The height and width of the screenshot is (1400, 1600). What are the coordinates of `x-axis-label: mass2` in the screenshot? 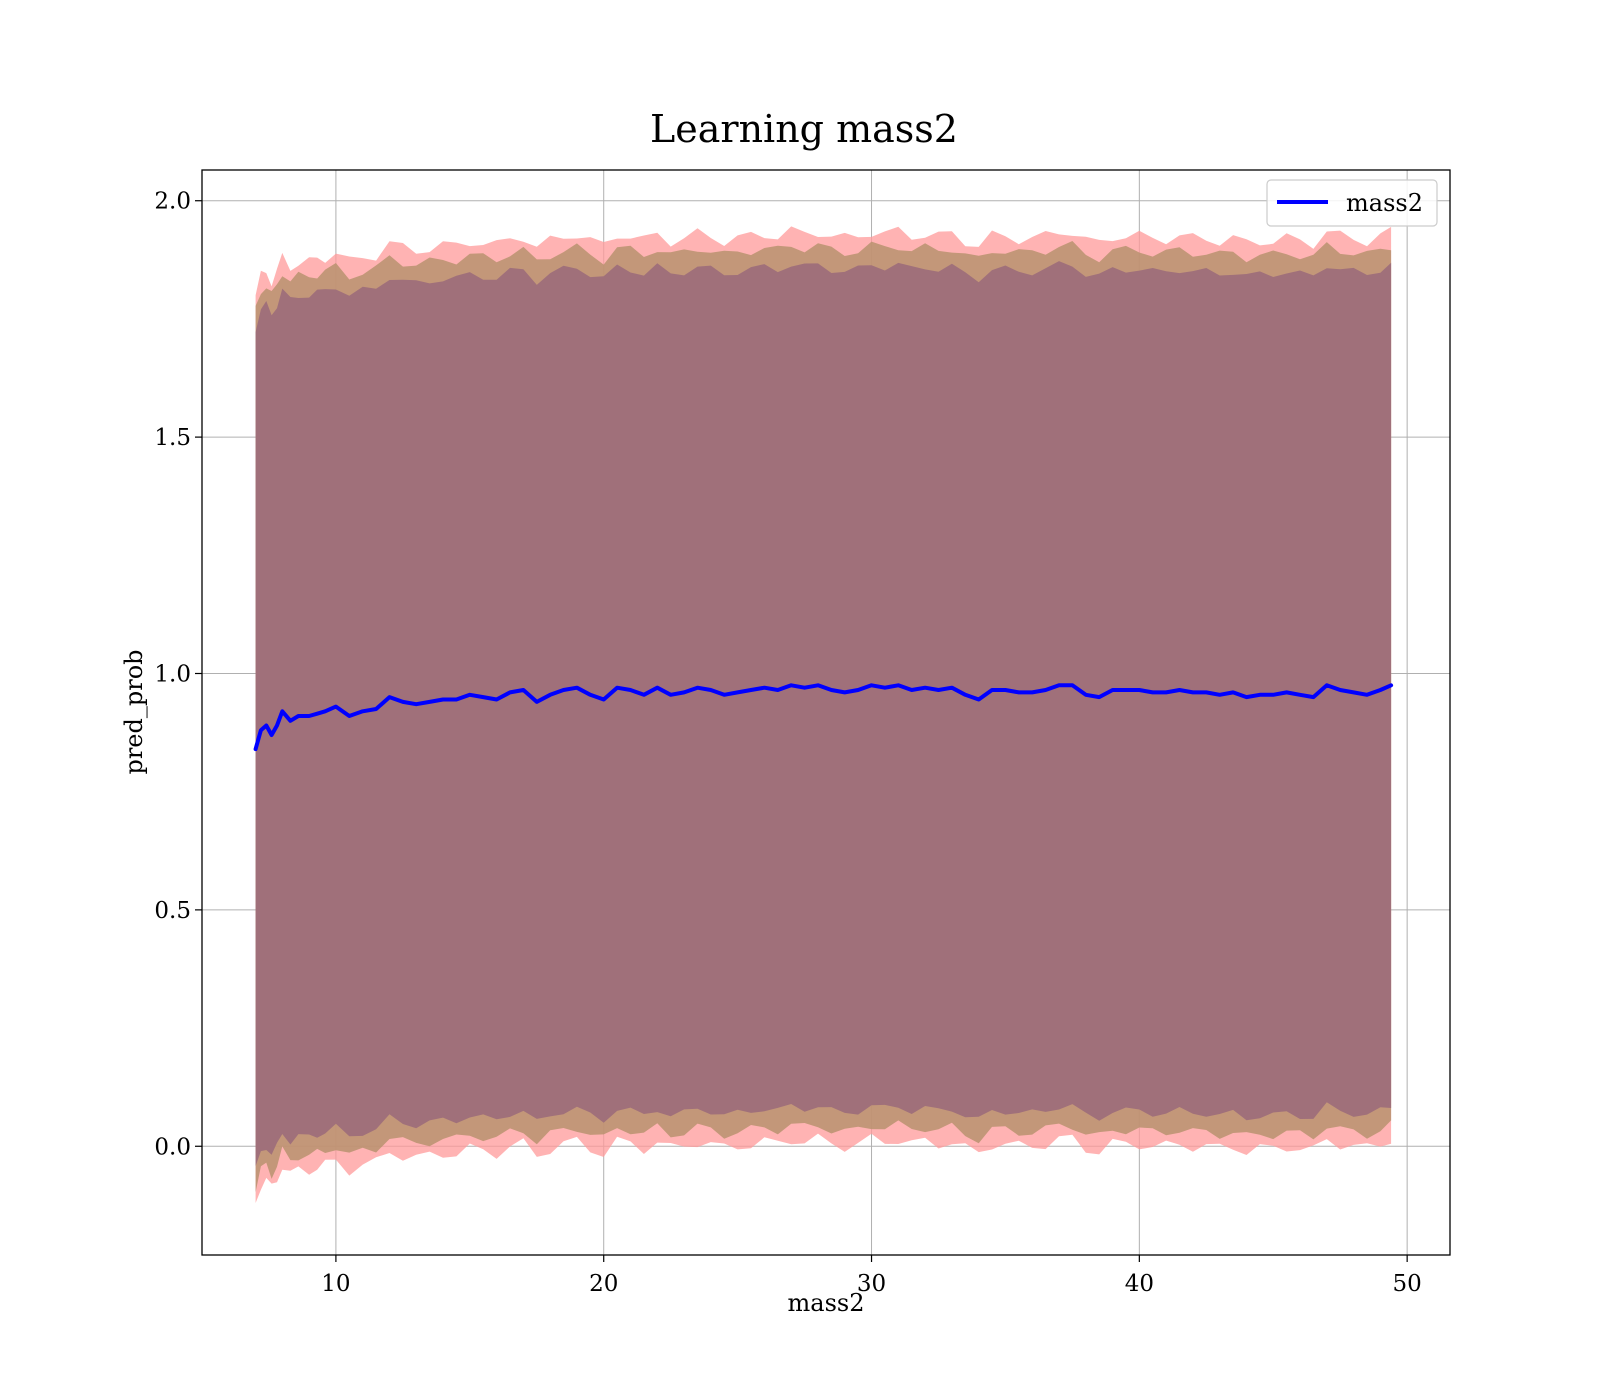 It's located at (826, 1303).